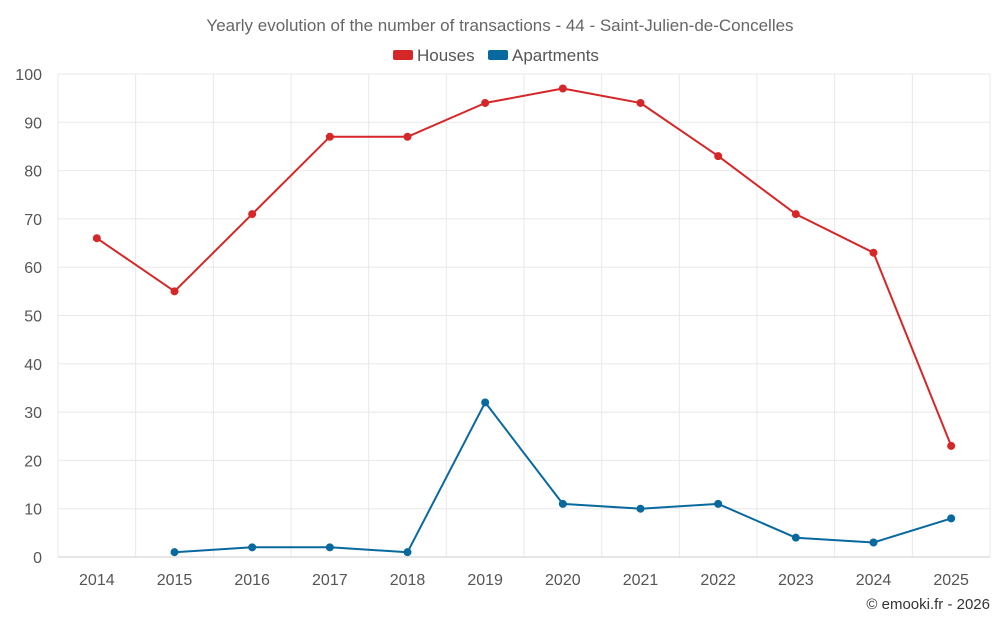  Describe the element at coordinates (33, 268) in the screenshot. I see `y-tick-label: 60` at that location.